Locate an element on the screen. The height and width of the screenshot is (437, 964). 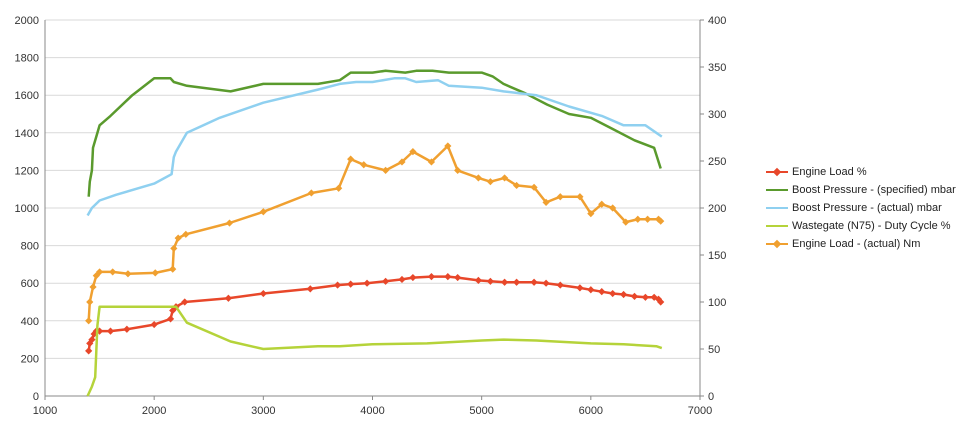
x-tick-label: 6000 is located at coordinates (591, 411).